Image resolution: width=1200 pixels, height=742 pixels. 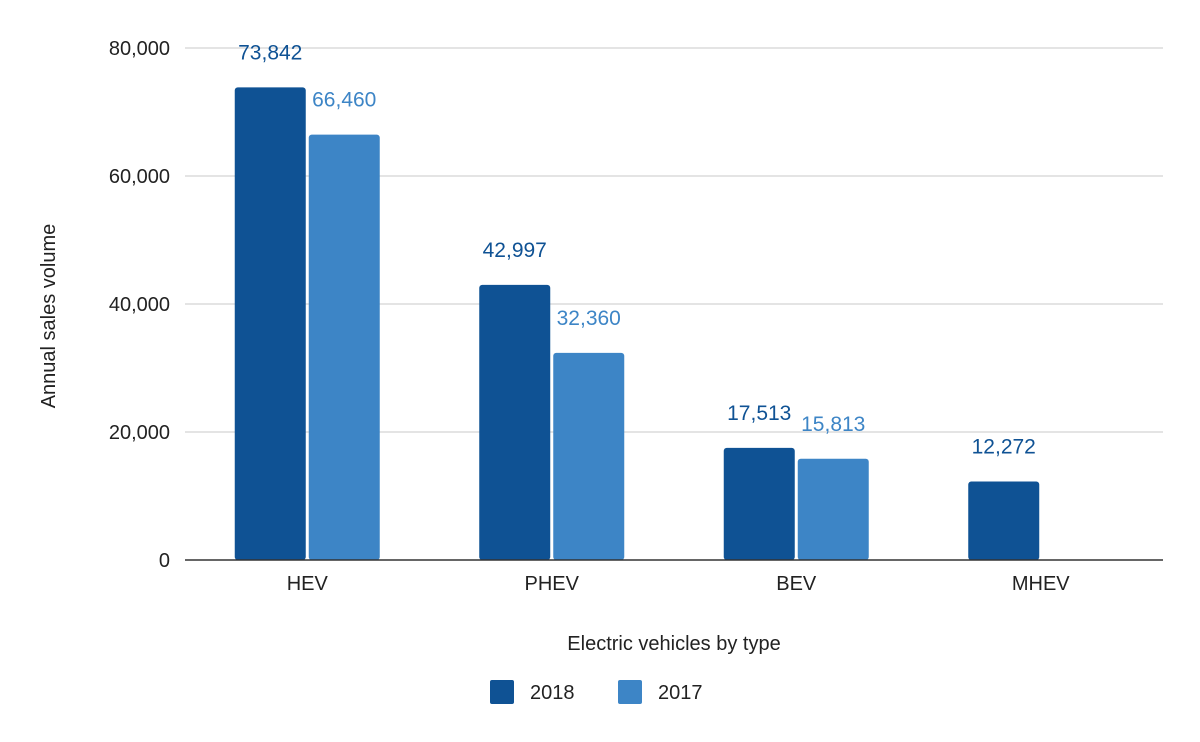 What do you see at coordinates (344, 347) in the screenshot?
I see `bar-2017-HEV` at bounding box center [344, 347].